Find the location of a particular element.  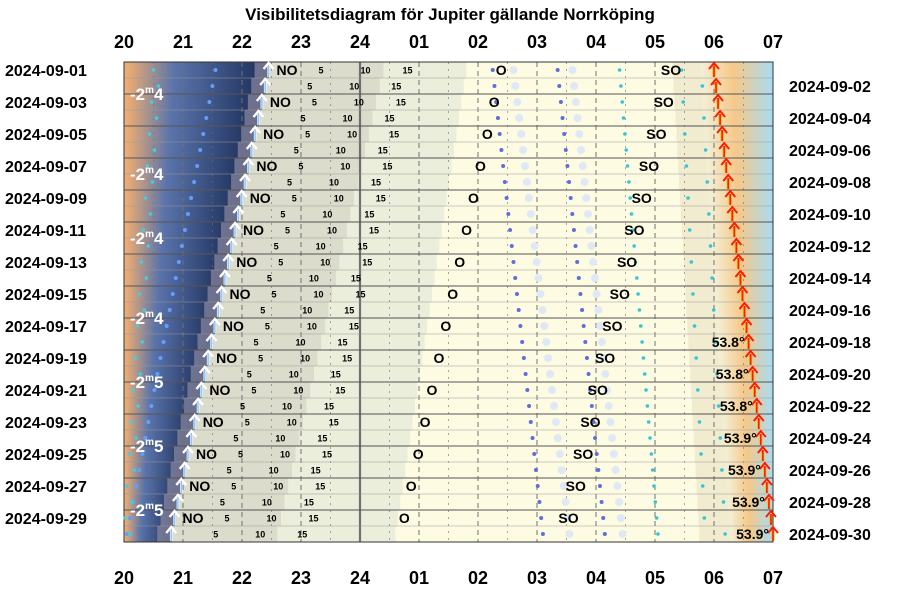

left-date-label: 2024-09-05 is located at coordinates (46, 135).